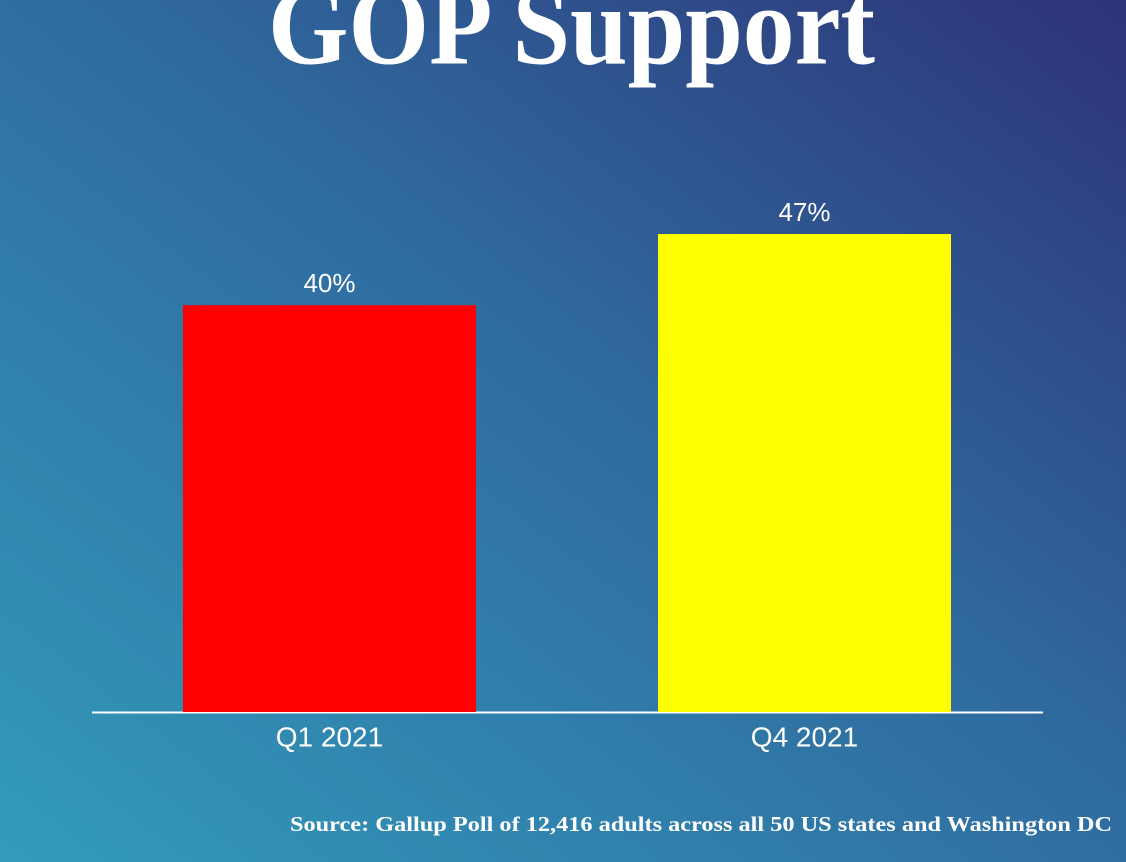 This screenshot has height=862, width=1126. Describe the element at coordinates (804, 736) in the screenshot. I see `x-tick-label: Q4 2021` at that location.